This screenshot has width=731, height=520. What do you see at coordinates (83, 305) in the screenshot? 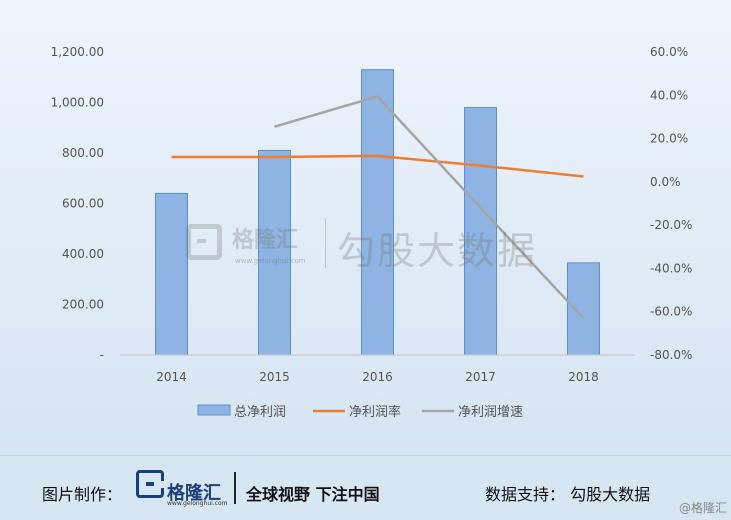
I see `y-left-tick-label: 200.00` at bounding box center [83, 305].